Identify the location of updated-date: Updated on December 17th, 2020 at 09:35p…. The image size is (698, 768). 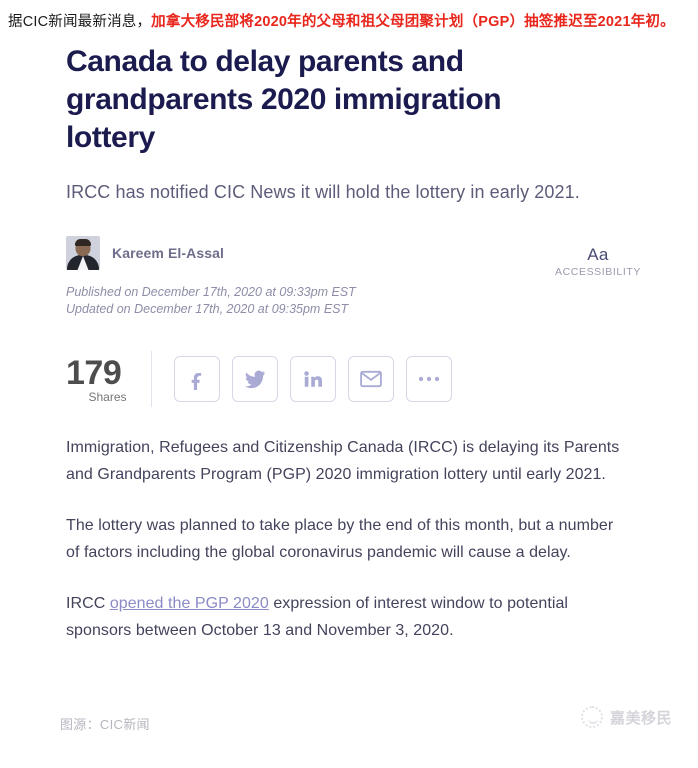
(207, 309).